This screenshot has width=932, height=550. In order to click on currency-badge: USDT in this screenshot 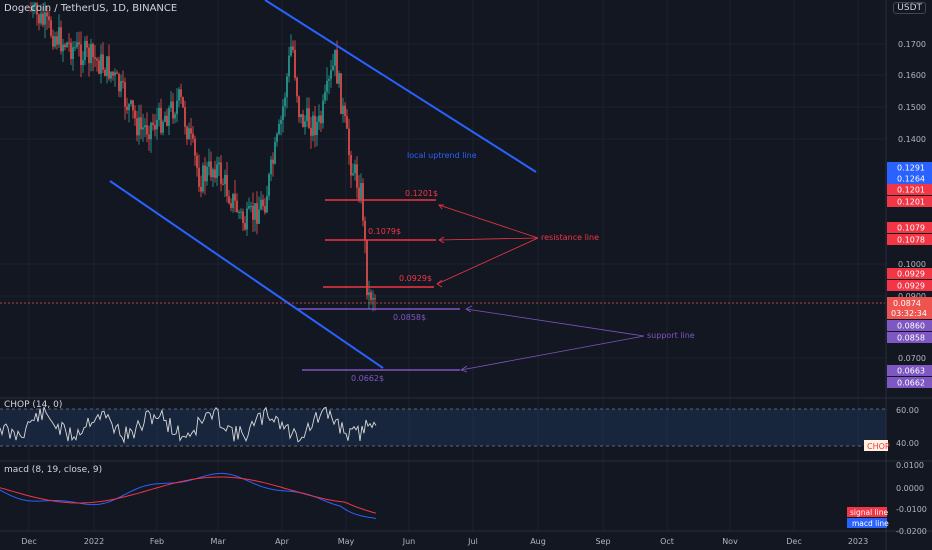, I will do `click(909, 8)`.